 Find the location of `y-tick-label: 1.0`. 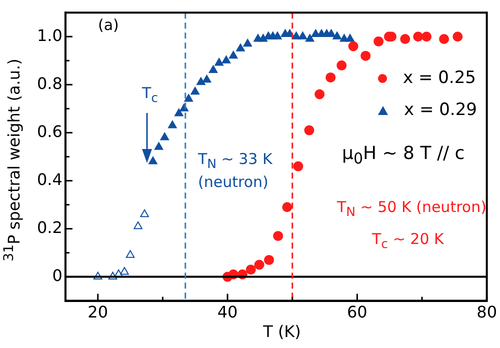

y-tick-label: 1.0 is located at coordinates (49, 35).